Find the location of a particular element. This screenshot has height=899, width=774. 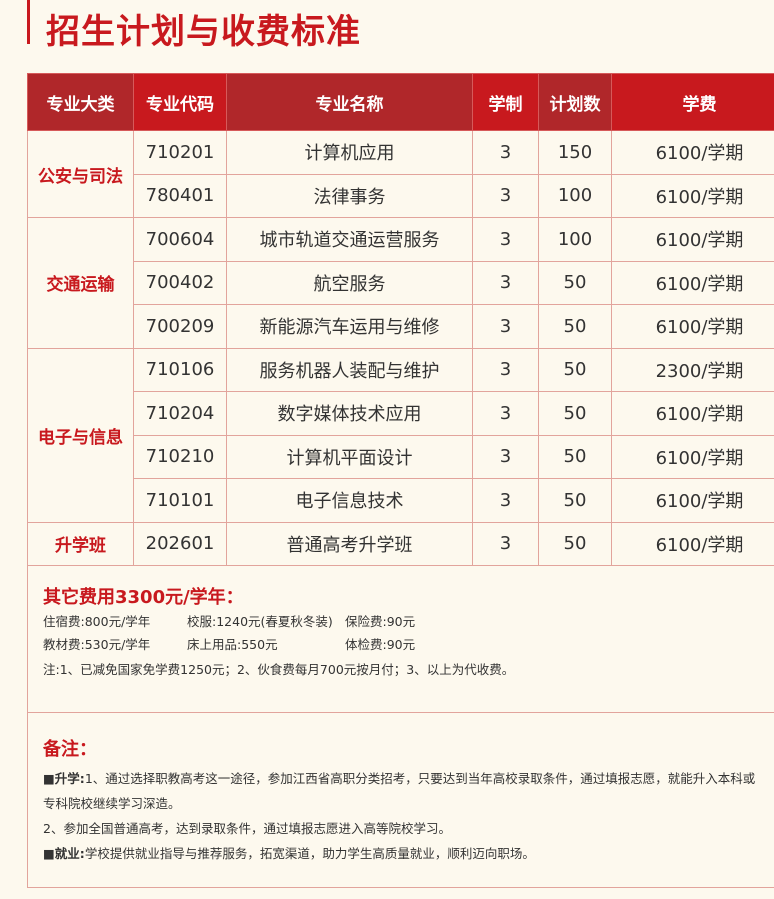

major-code-cell: 780401 is located at coordinates (180, 195).